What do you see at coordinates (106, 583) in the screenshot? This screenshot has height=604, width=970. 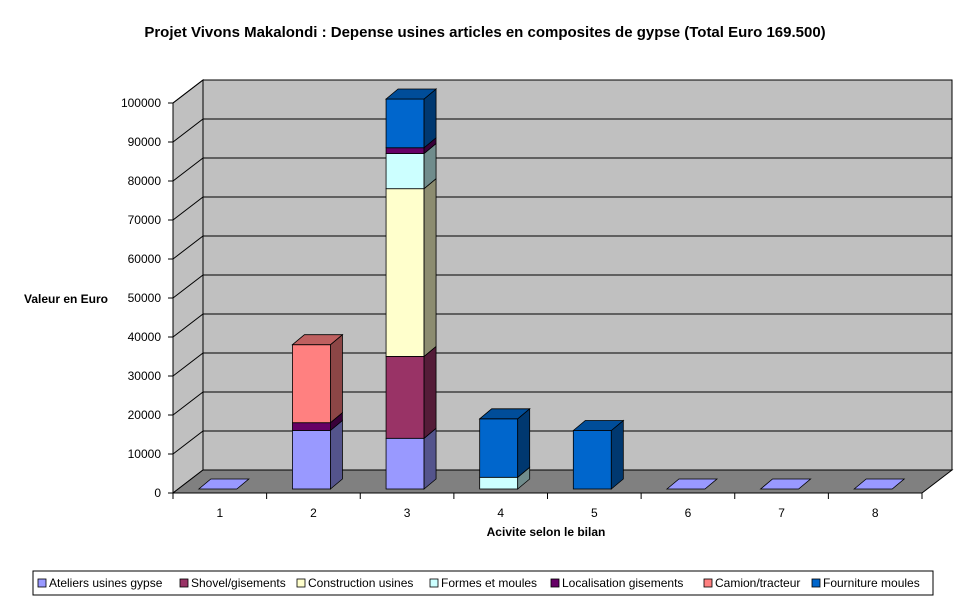 I see `legend-label: Ateliers usines gypse` at bounding box center [106, 583].